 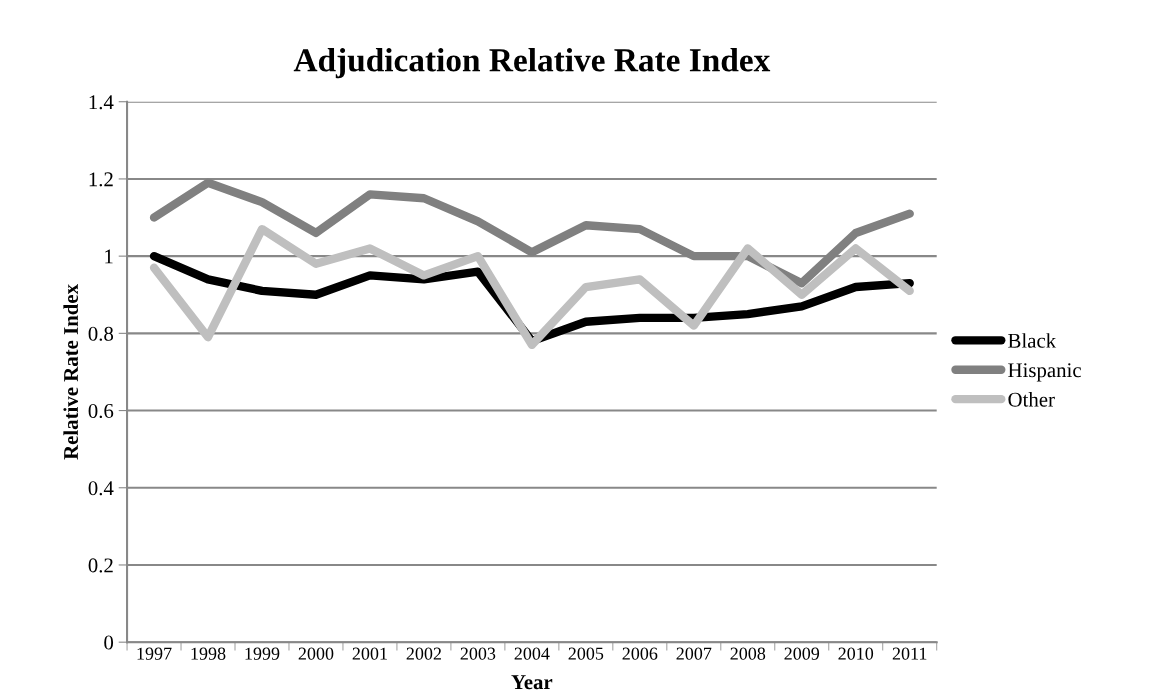 What do you see at coordinates (101, 179) in the screenshot?
I see `y-tick-label: 1.2` at bounding box center [101, 179].